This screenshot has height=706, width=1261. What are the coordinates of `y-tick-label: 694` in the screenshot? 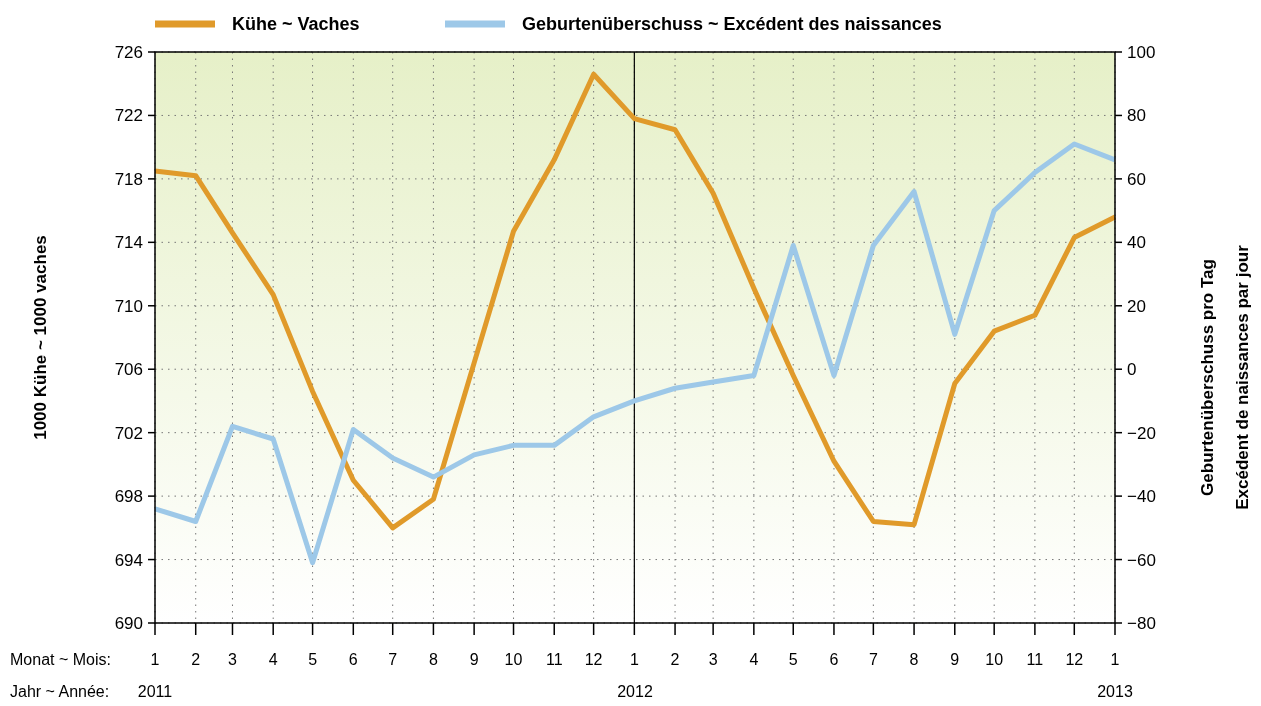 It's located at (128, 560).